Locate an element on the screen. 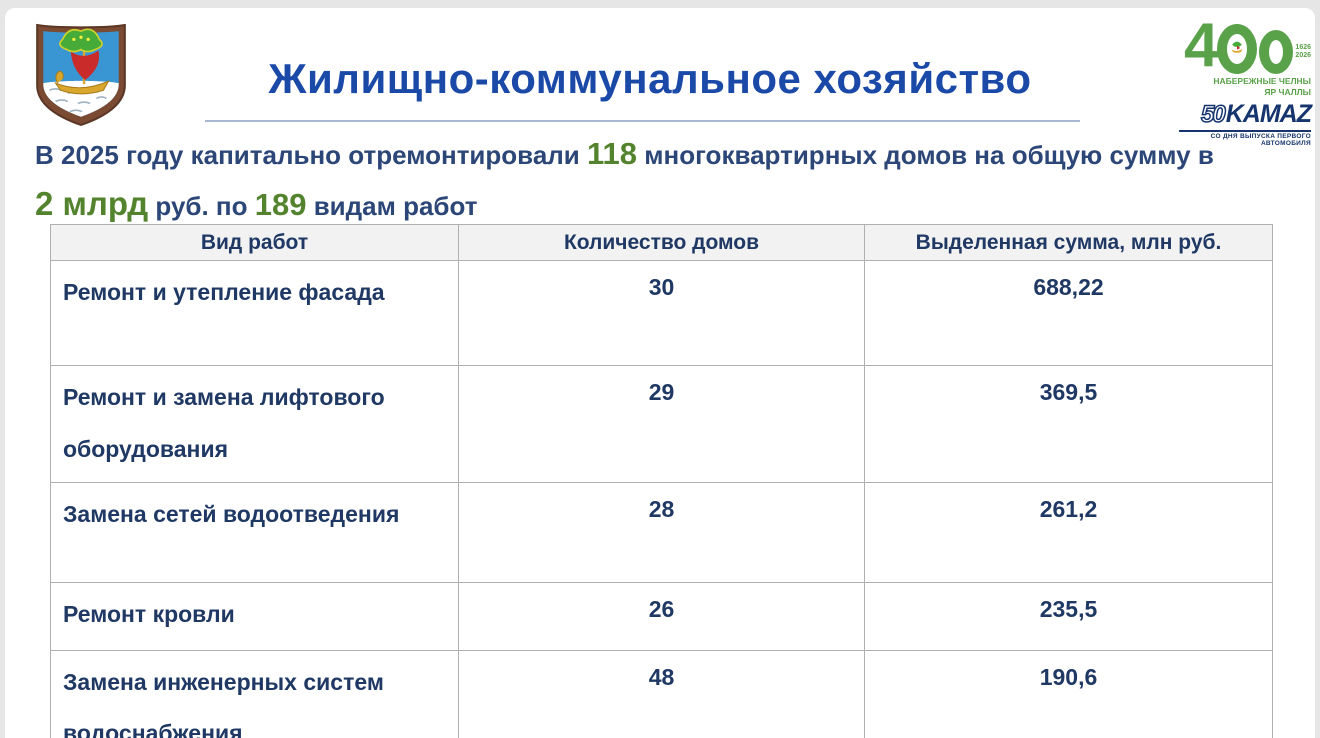 The height and width of the screenshot is (738, 1320). cell-allocated-sum: 190,6 is located at coordinates (1068, 693).